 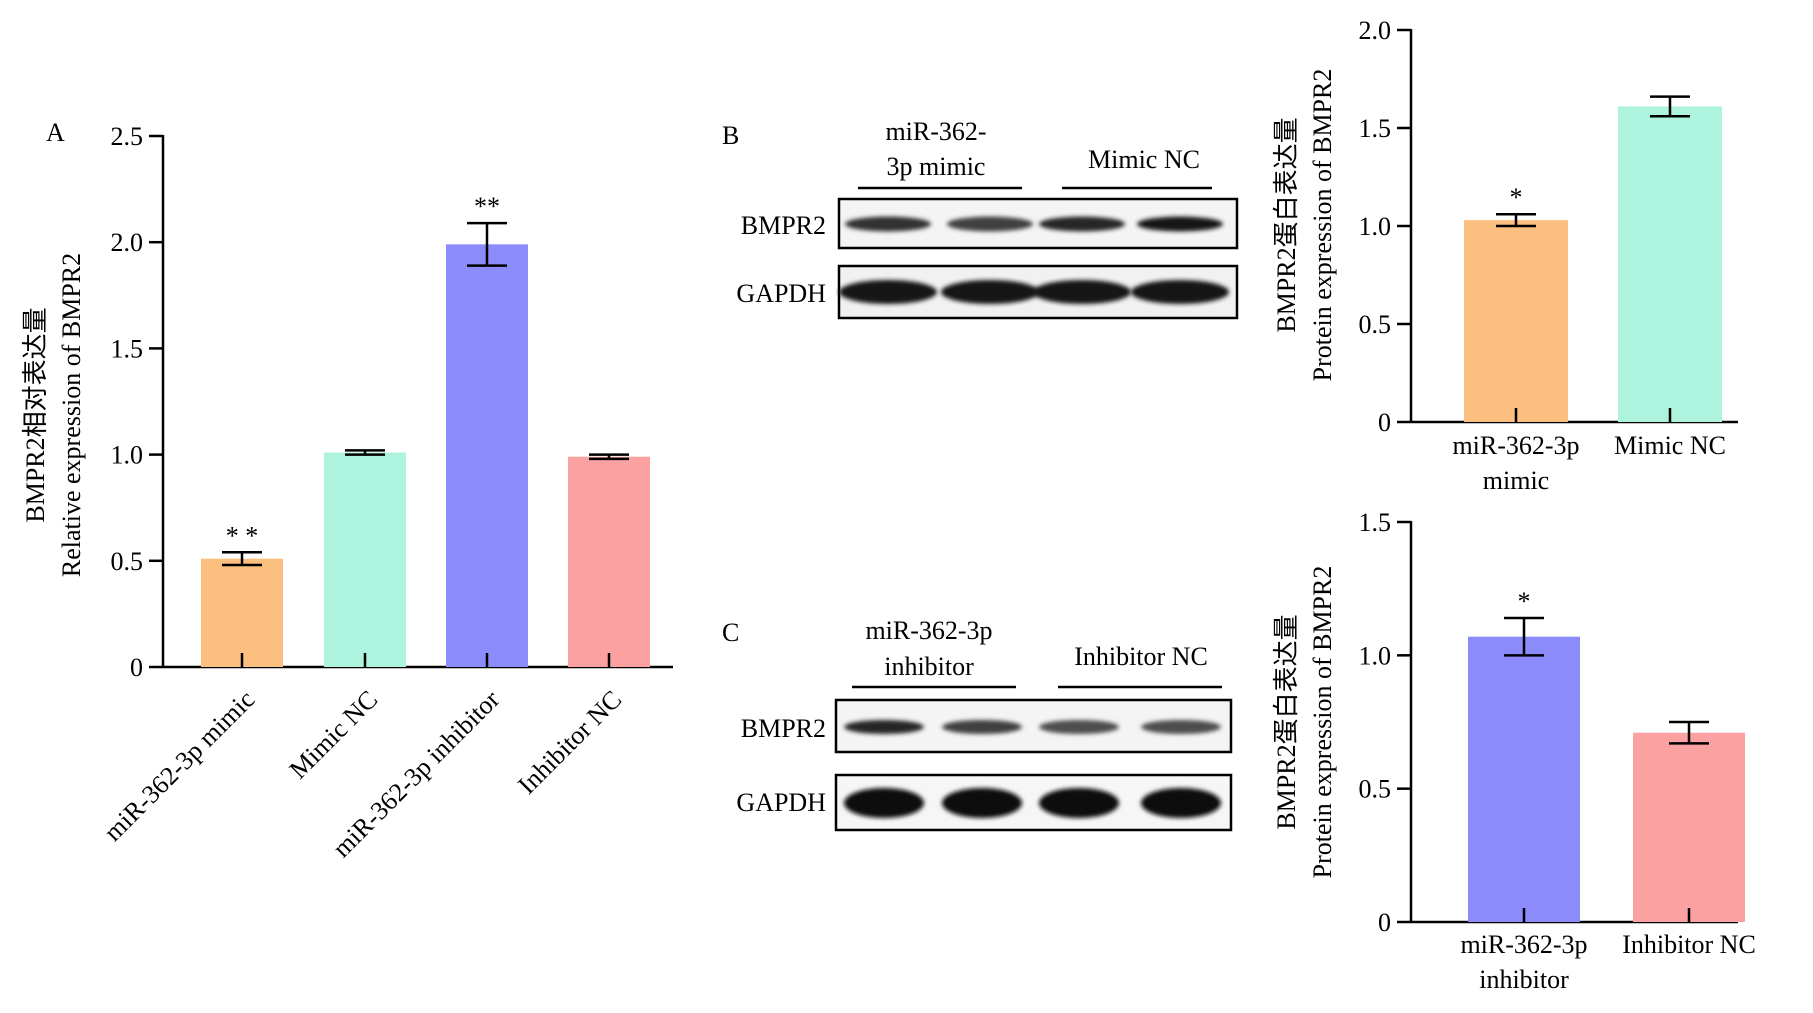 What do you see at coordinates (1304, 225) in the screenshot?
I see `chart-b-y-axis-title: BMPR2蛋白表达量 Protein expression of BMPR2` at bounding box center [1304, 225].